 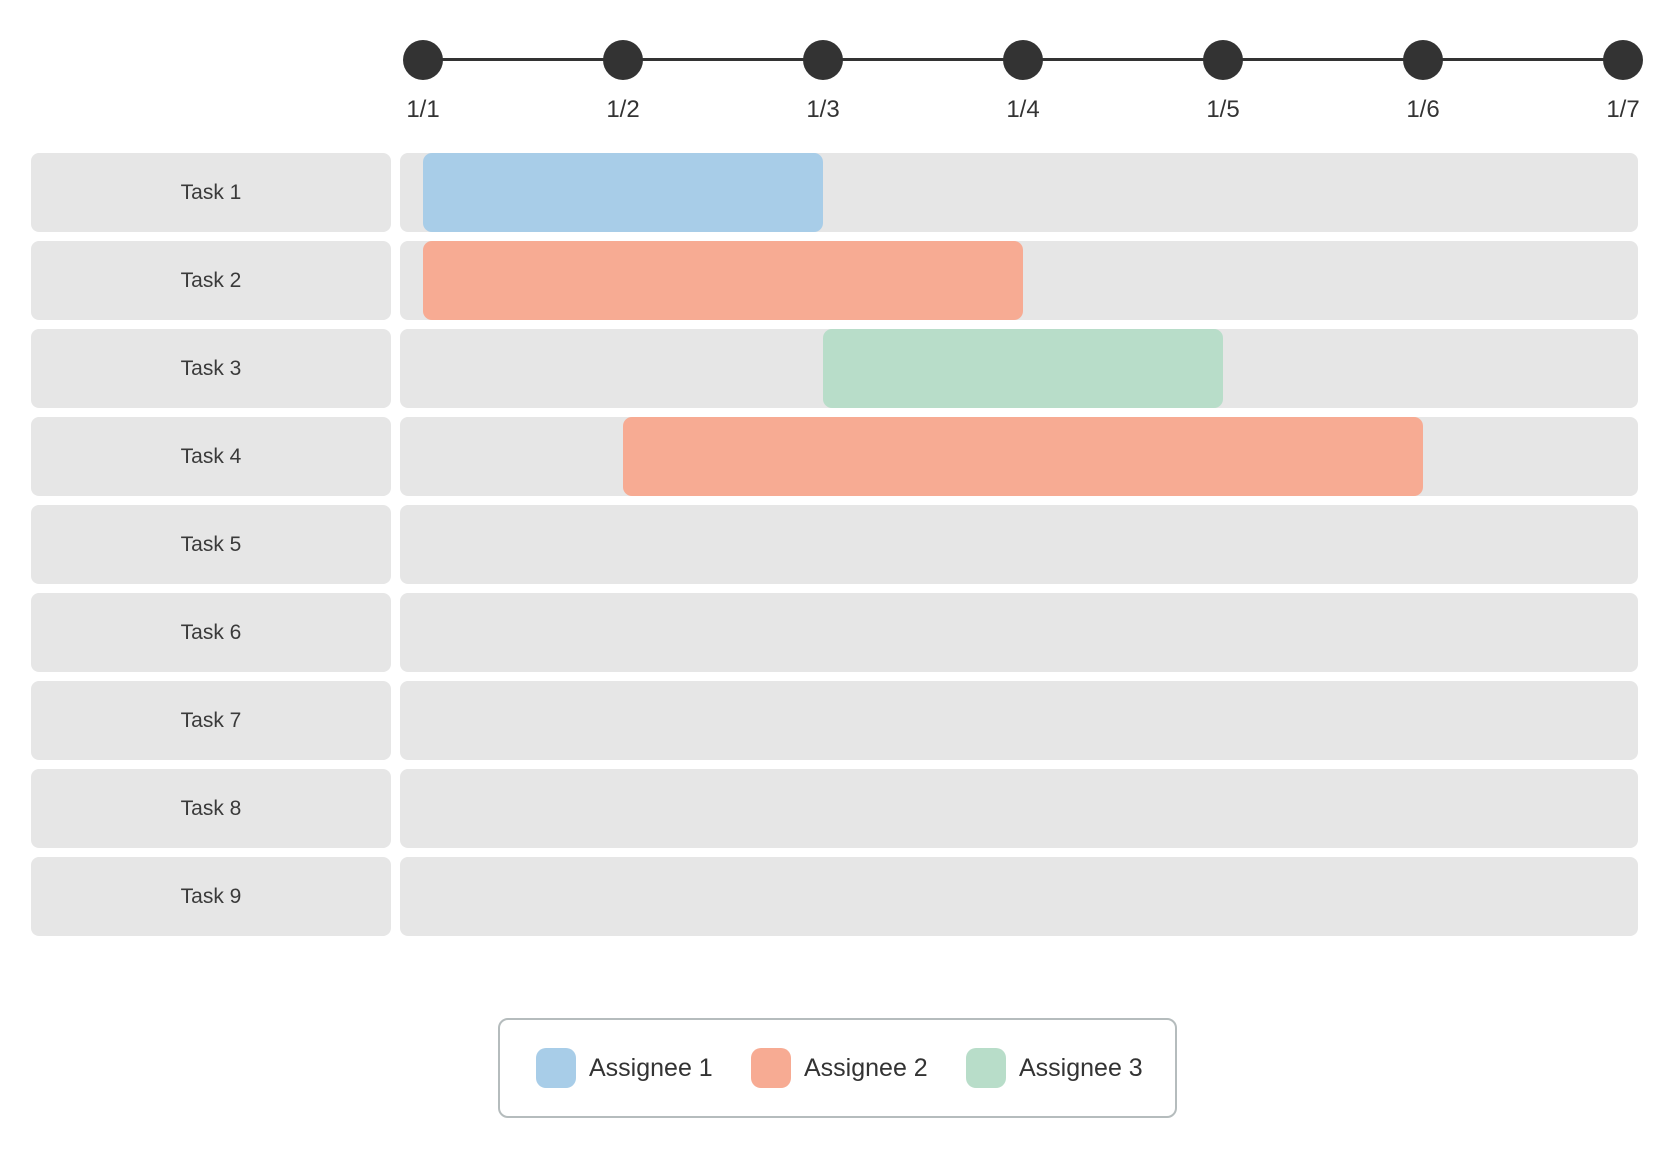 I want to click on task-label-text: Task 2, so click(x=211, y=280).